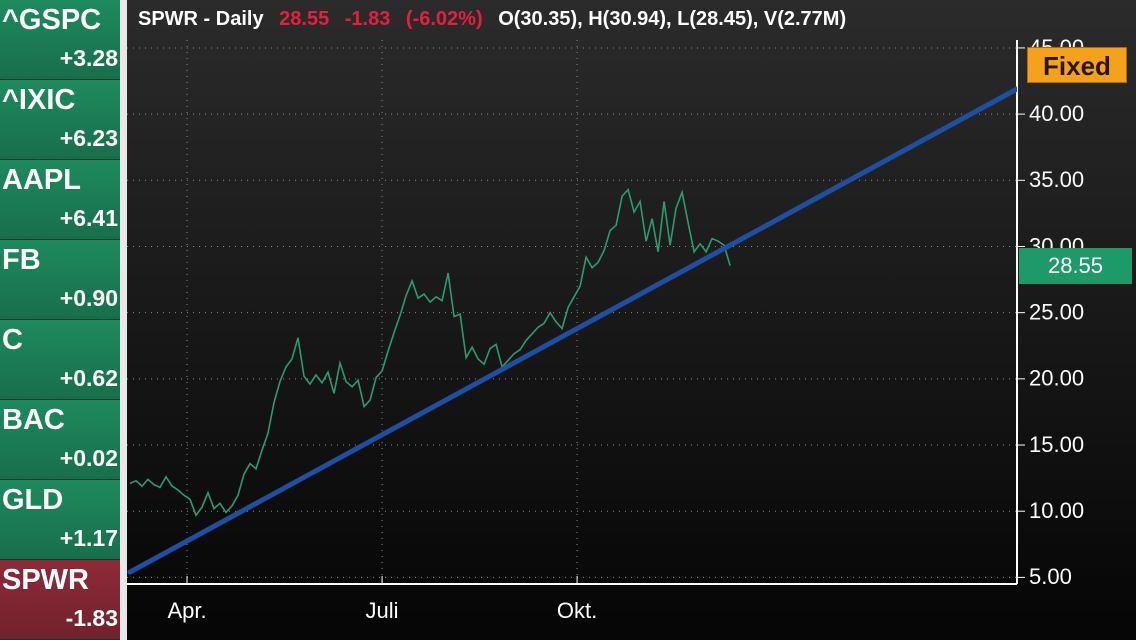  What do you see at coordinates (1056, 113) in the screenshot?
I see `y-tick-label: 40.00` at bounding box center [1056, 113].